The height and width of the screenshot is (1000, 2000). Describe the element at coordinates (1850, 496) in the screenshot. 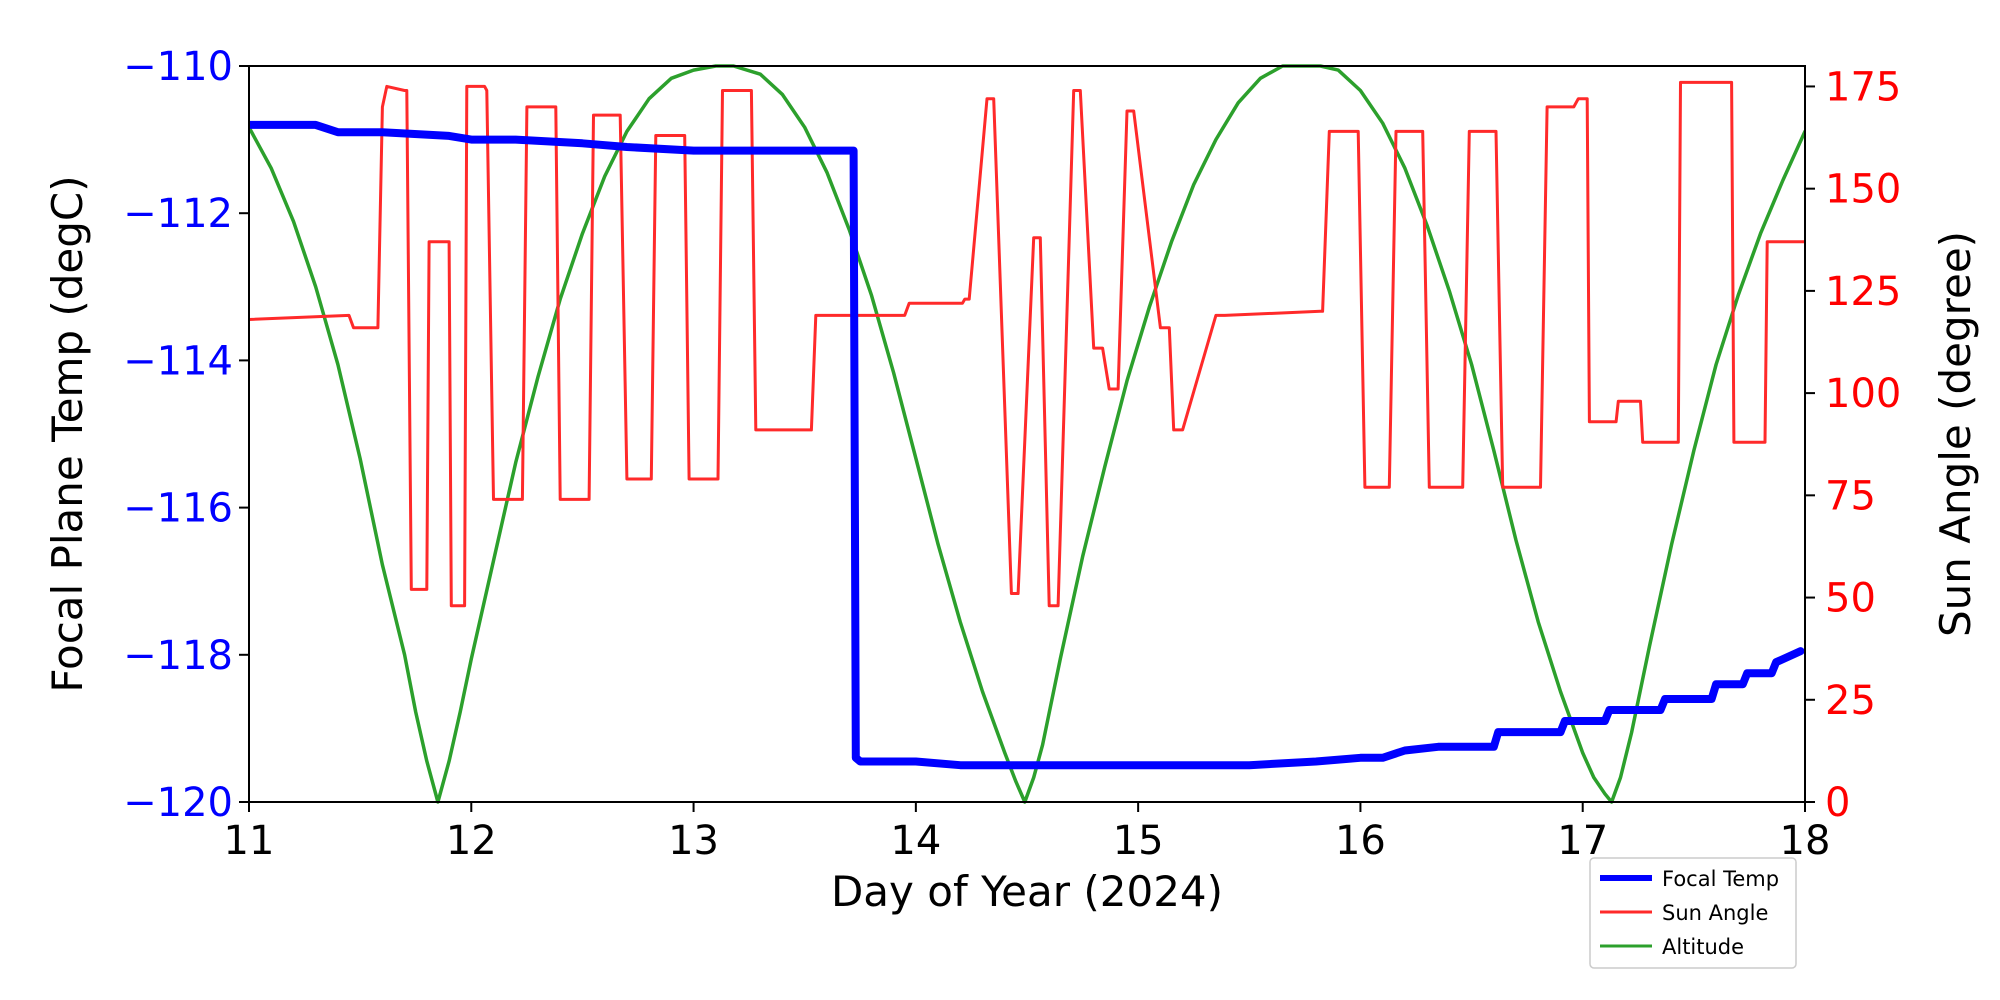

I see `right-y-tick-label: 75` at that location.